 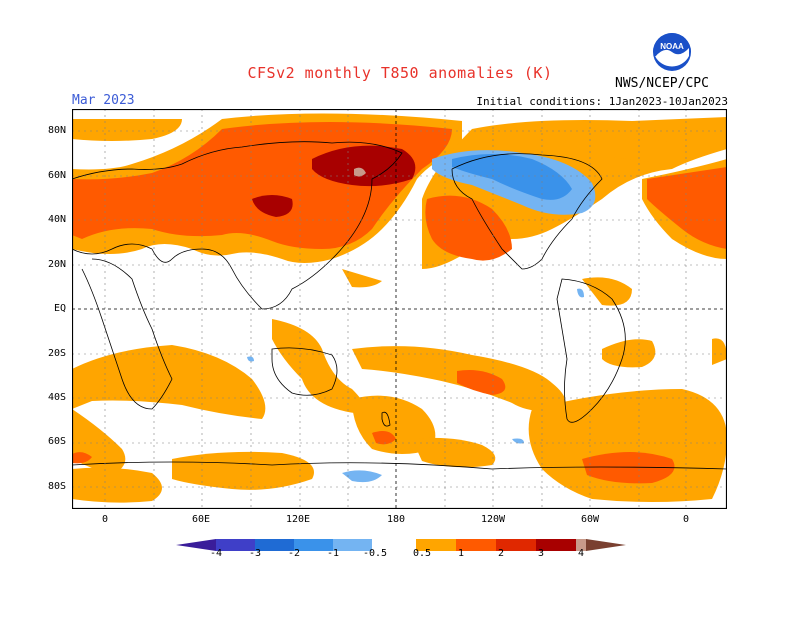 What do you see at coordinates (400, 73) in the screenshot?
I see `page-title: CFSv2 monthly T850 anomalies (K)` at bounding box center [400, 73].